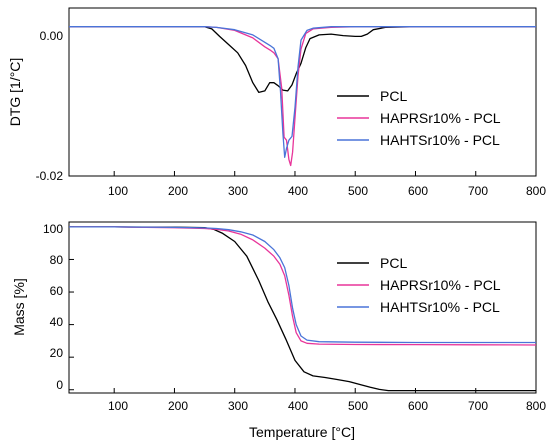  Describe the element at coordinates (178, 191) in the screenshot. I see `dtg-x-tick-label: 200` at that location.